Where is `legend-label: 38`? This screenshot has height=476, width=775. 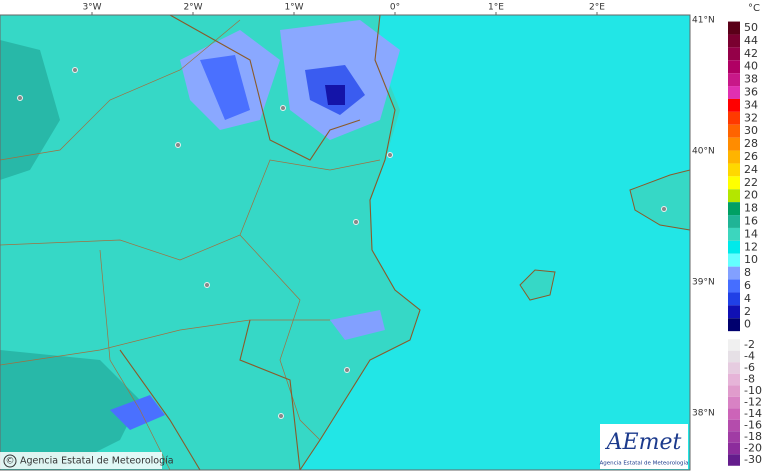
legend-label: 38 is located at coordinates (751, 79).